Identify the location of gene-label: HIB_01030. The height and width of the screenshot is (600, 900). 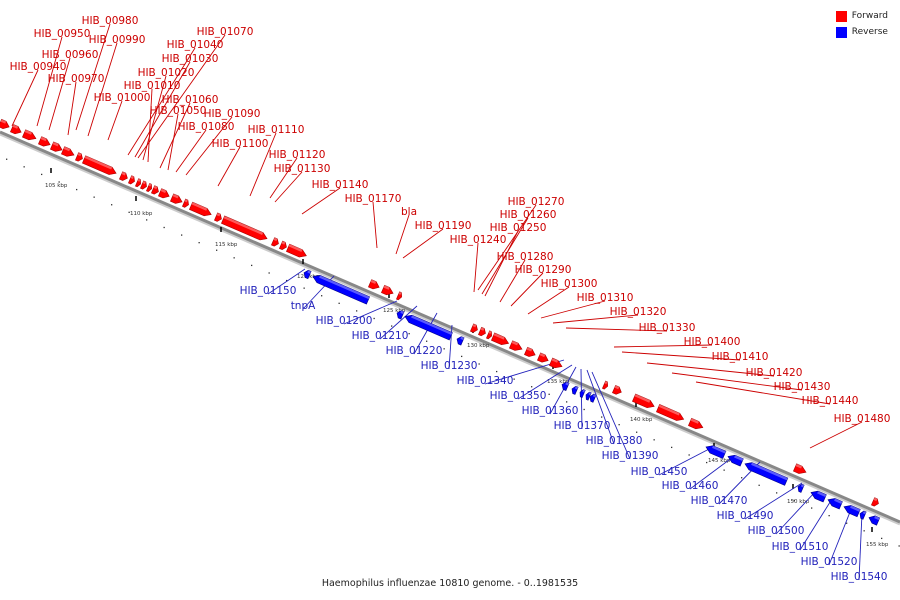
(190, 59).